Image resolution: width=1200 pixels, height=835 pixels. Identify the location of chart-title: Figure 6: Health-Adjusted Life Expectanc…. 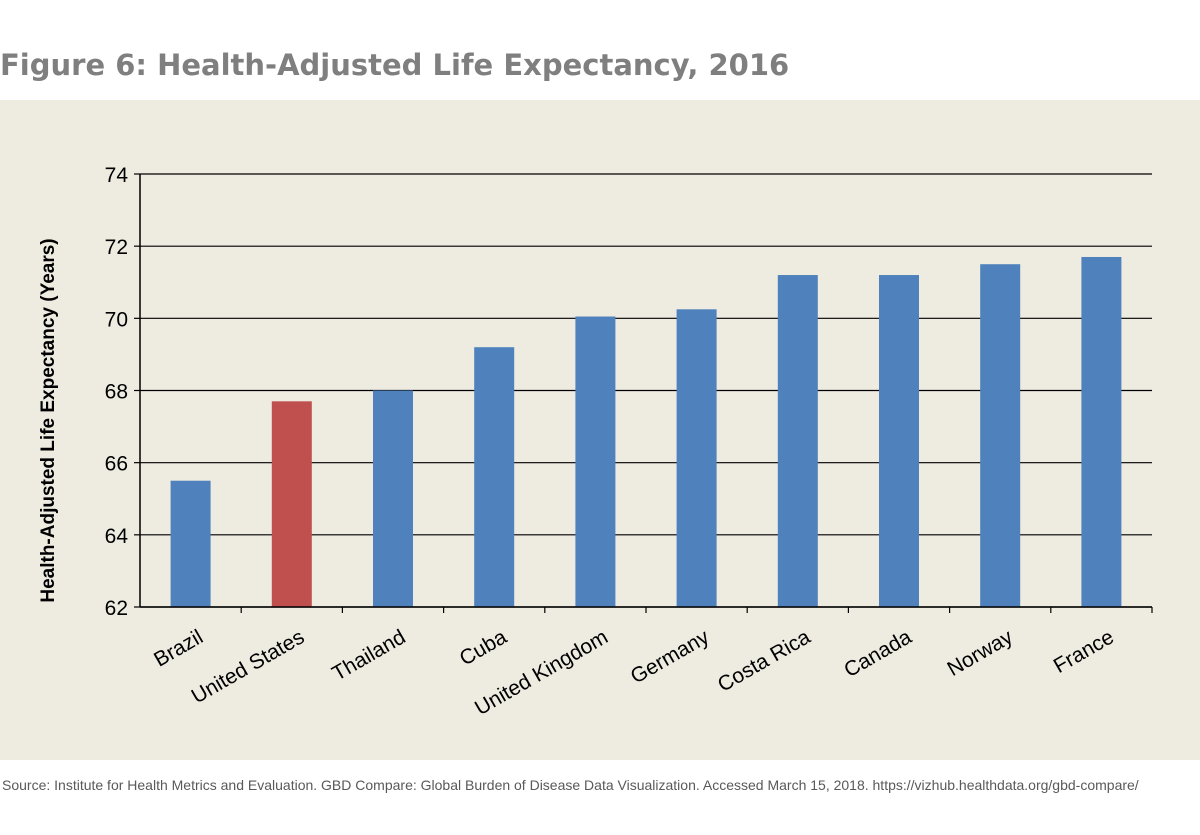
(395, 65).